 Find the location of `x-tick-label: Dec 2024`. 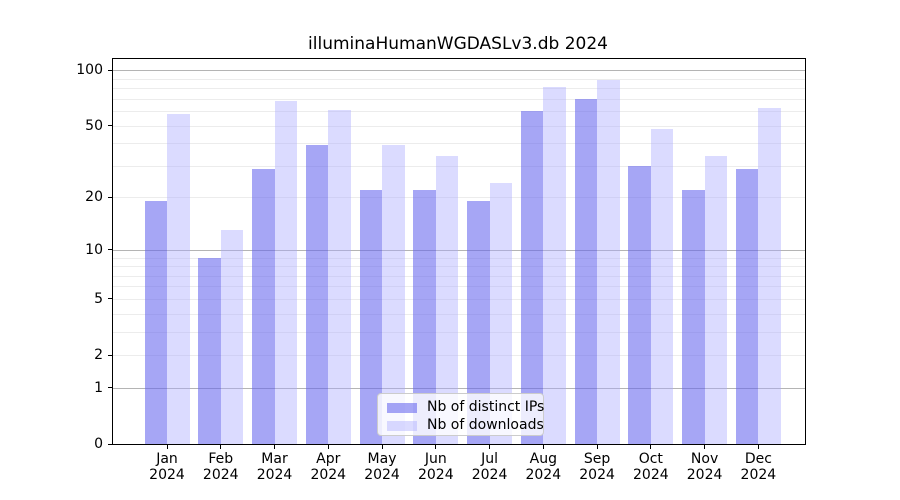

x-tick-label: Dec 2024 is located at coordinates (758, 467).